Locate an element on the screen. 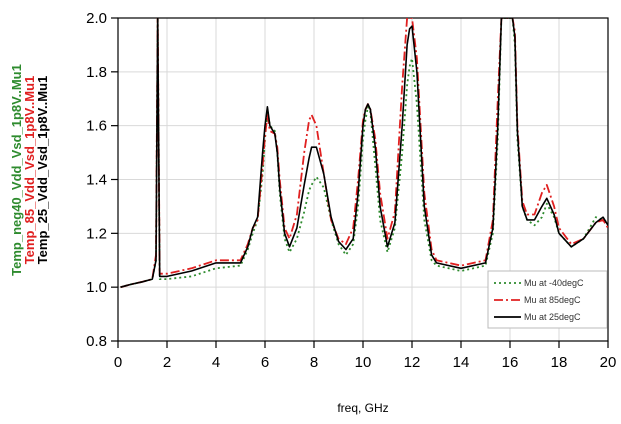  y-tick-labels: 0.8 1.0 1.2 1.4 1.6 1.8 2.0 is located at coordinates (96, 180).